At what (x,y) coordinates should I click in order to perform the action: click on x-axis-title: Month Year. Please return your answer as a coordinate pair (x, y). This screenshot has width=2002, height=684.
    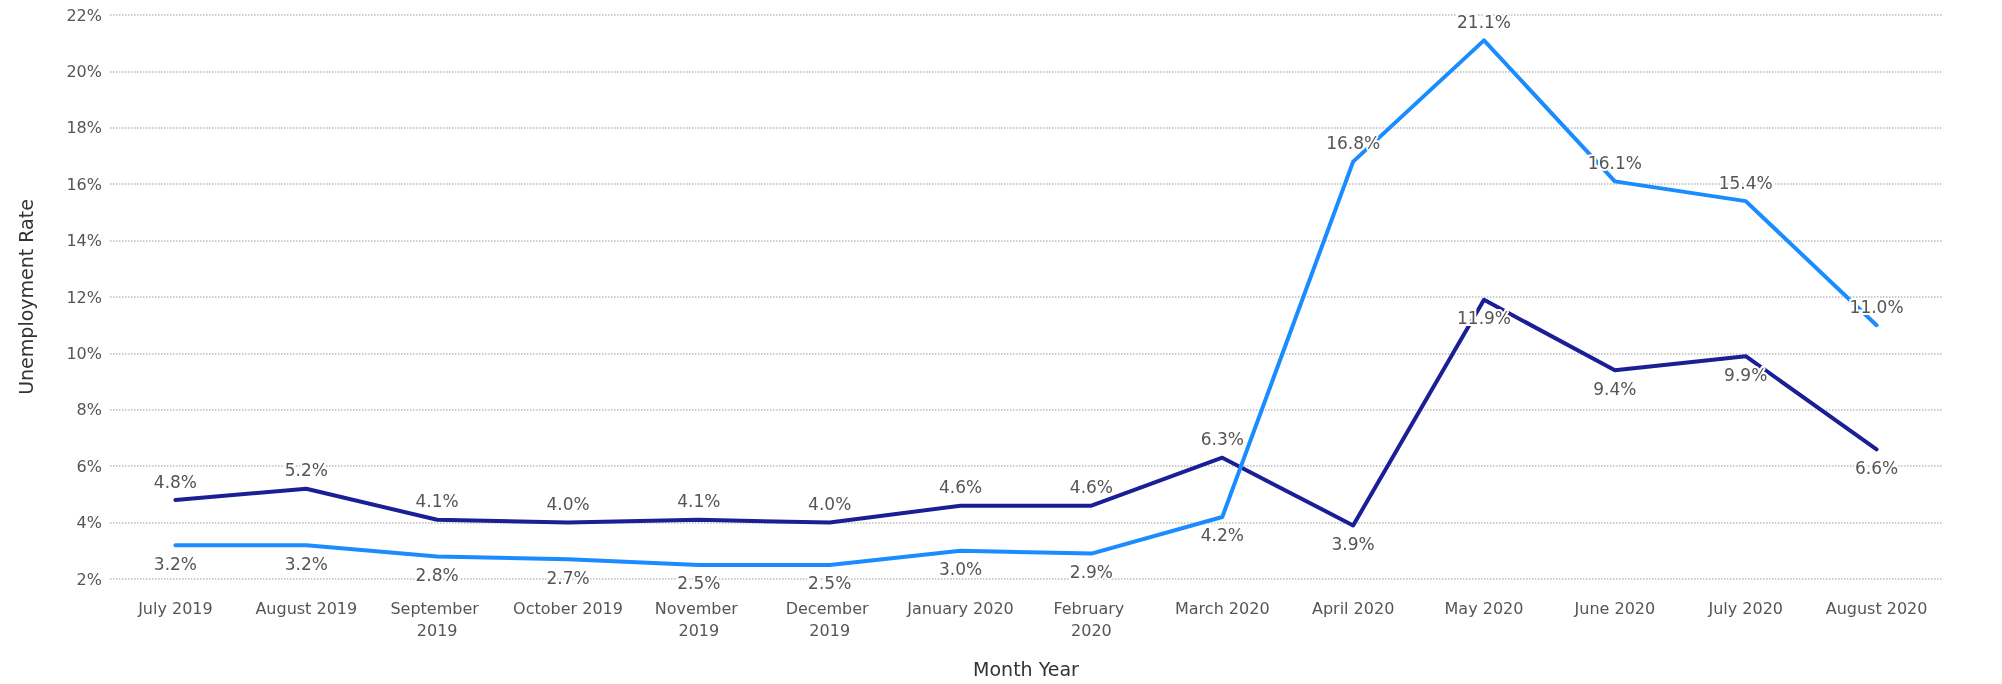
    Looking at the image, I should click on (1026, 668).